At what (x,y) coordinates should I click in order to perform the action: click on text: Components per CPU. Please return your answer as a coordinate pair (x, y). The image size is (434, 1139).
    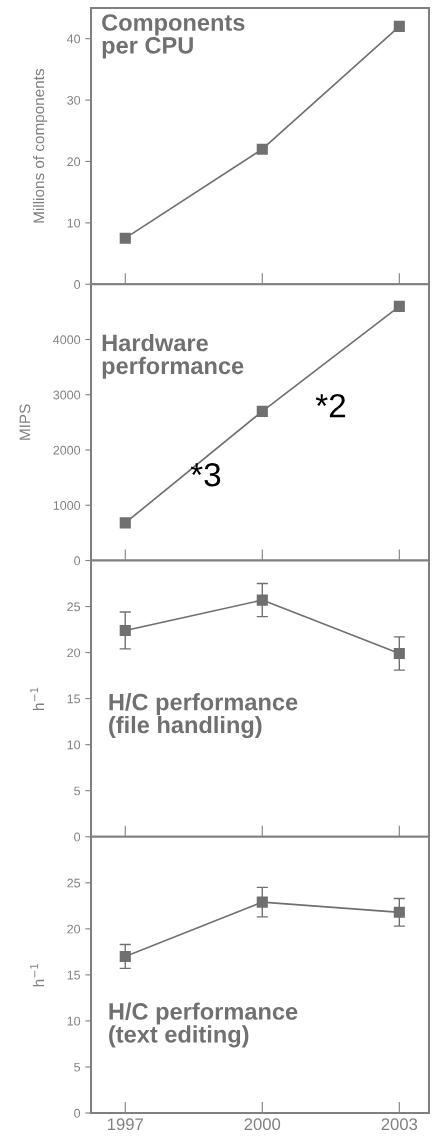
    Looking at the image, I should click on (173, 36).